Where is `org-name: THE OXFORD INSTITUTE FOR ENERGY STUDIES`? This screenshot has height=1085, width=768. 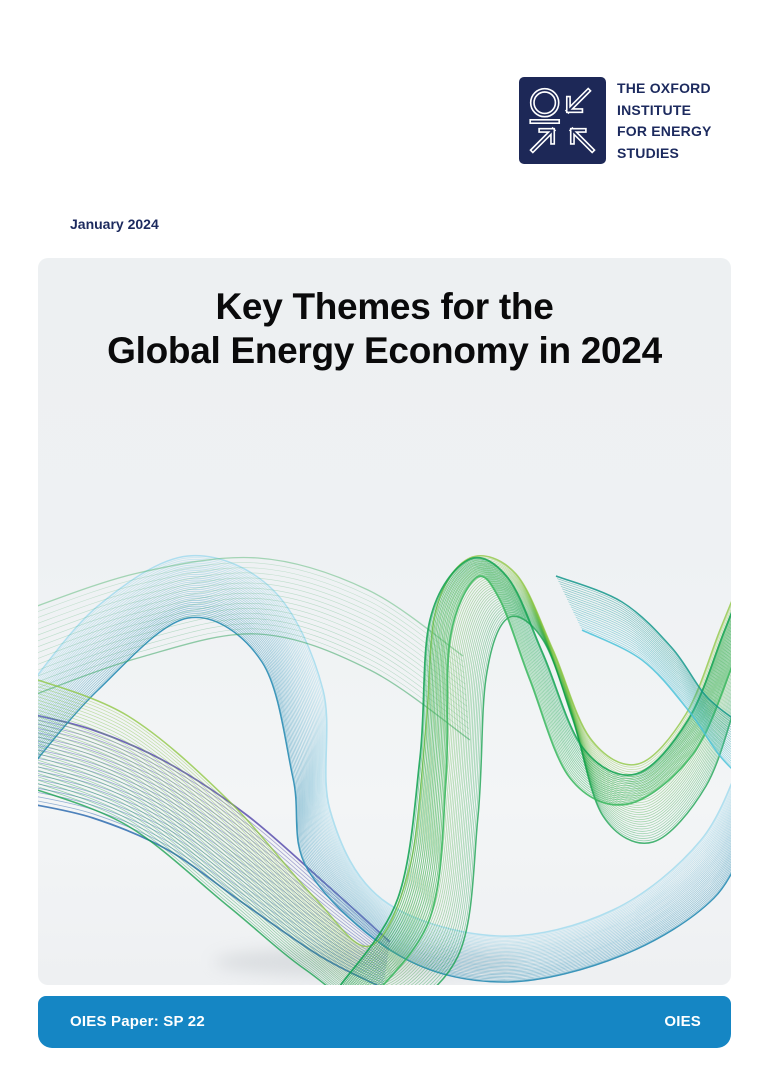 org-name: THE OXFORD INSTITUTE FOR ENERGY STUDIES is located at coordinates (664, 121).